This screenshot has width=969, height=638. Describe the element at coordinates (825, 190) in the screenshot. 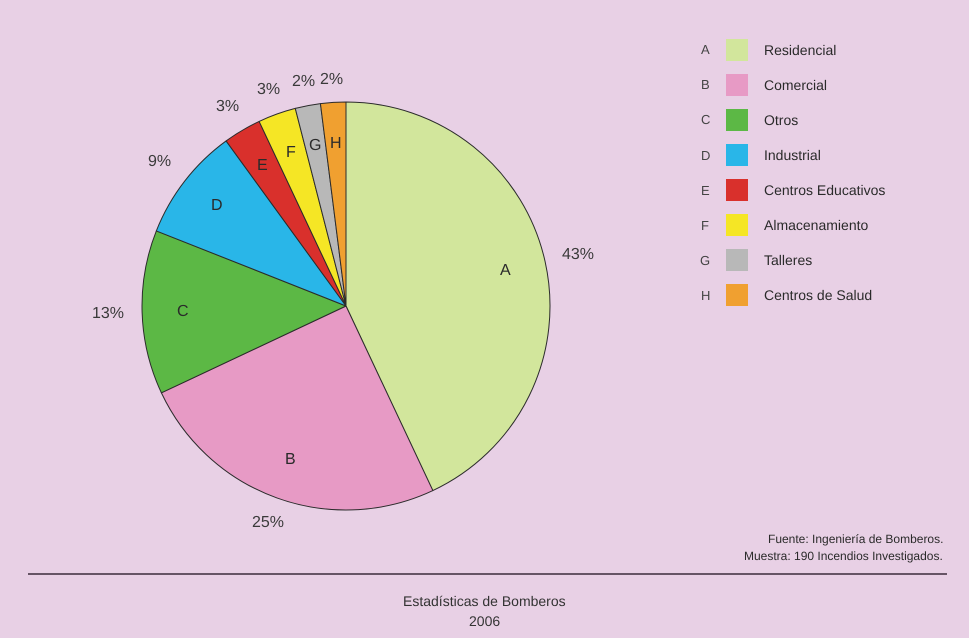

I see `legend-label: Centros Educativos` at that location.